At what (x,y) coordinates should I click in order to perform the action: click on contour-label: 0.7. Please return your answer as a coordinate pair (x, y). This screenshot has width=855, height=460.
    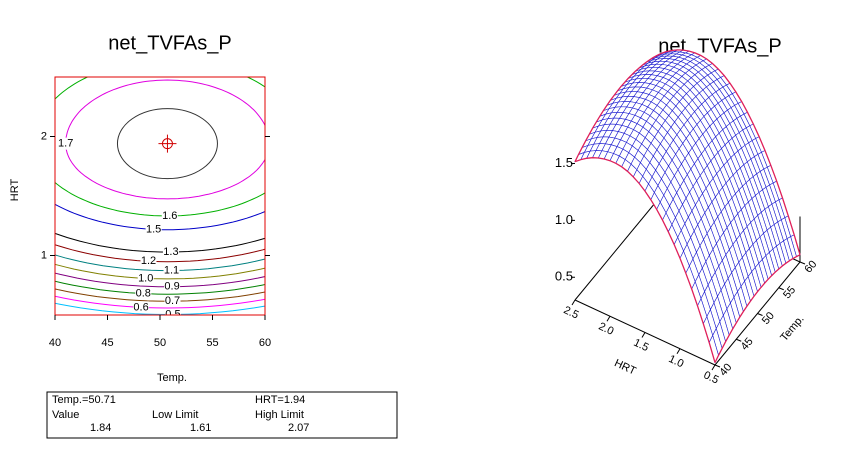
    Looking at the image, I should click on (172, 301).